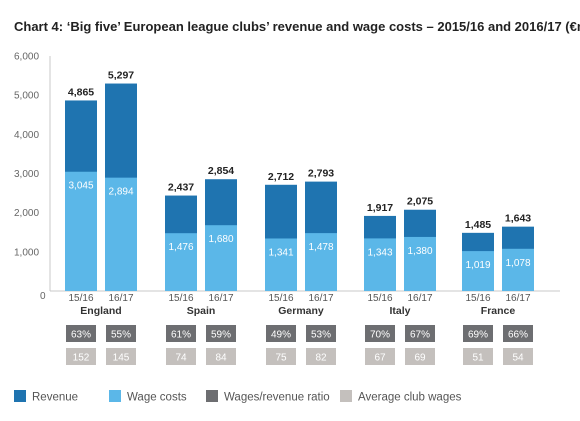  I want to click on country-label: England, so click(100, 311).